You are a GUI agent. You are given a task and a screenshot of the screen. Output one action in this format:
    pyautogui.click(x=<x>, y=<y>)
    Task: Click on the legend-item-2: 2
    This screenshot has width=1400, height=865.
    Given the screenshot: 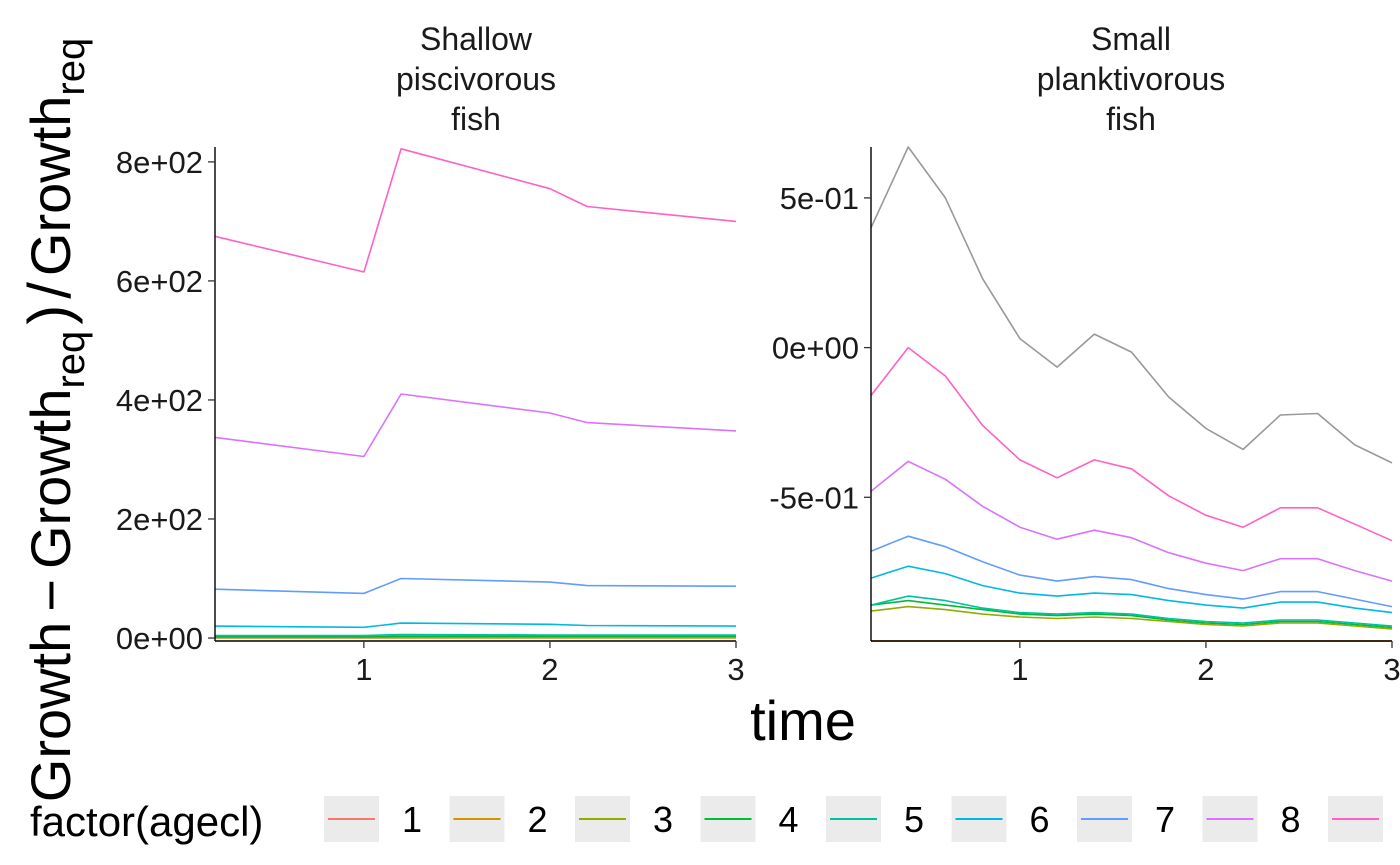 What is the action you would take?
    pyautogui.click(x=498, y=819)
    